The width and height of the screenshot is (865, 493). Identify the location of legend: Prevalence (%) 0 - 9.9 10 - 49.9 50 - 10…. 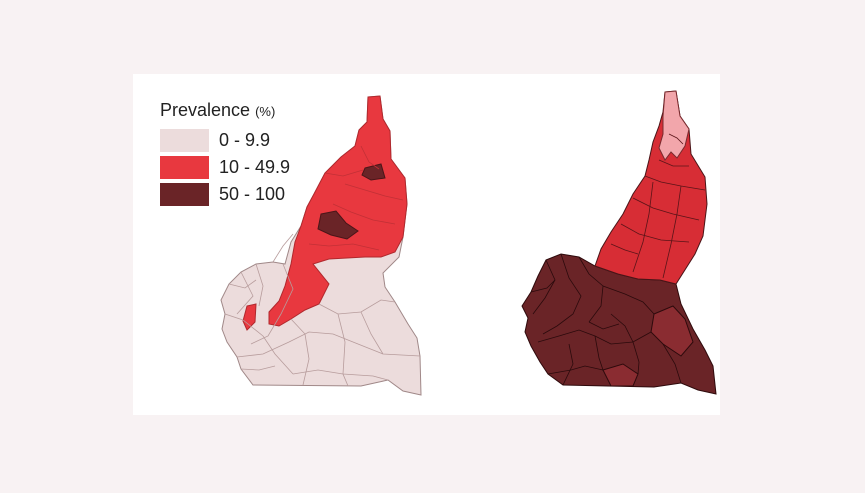
(225, 154).